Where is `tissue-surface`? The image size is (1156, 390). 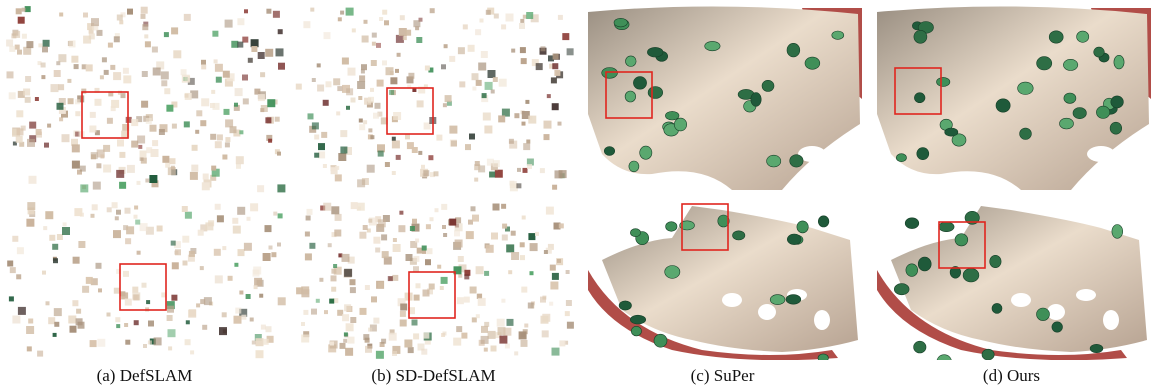
tissue-surface is located at coordinates (1019, 279).